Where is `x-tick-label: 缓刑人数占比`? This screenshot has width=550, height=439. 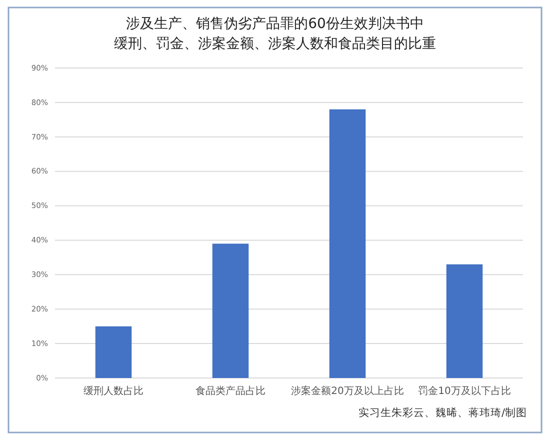 x-tick-label: 缓刑人数占比 is located at coordinates (114, 391).